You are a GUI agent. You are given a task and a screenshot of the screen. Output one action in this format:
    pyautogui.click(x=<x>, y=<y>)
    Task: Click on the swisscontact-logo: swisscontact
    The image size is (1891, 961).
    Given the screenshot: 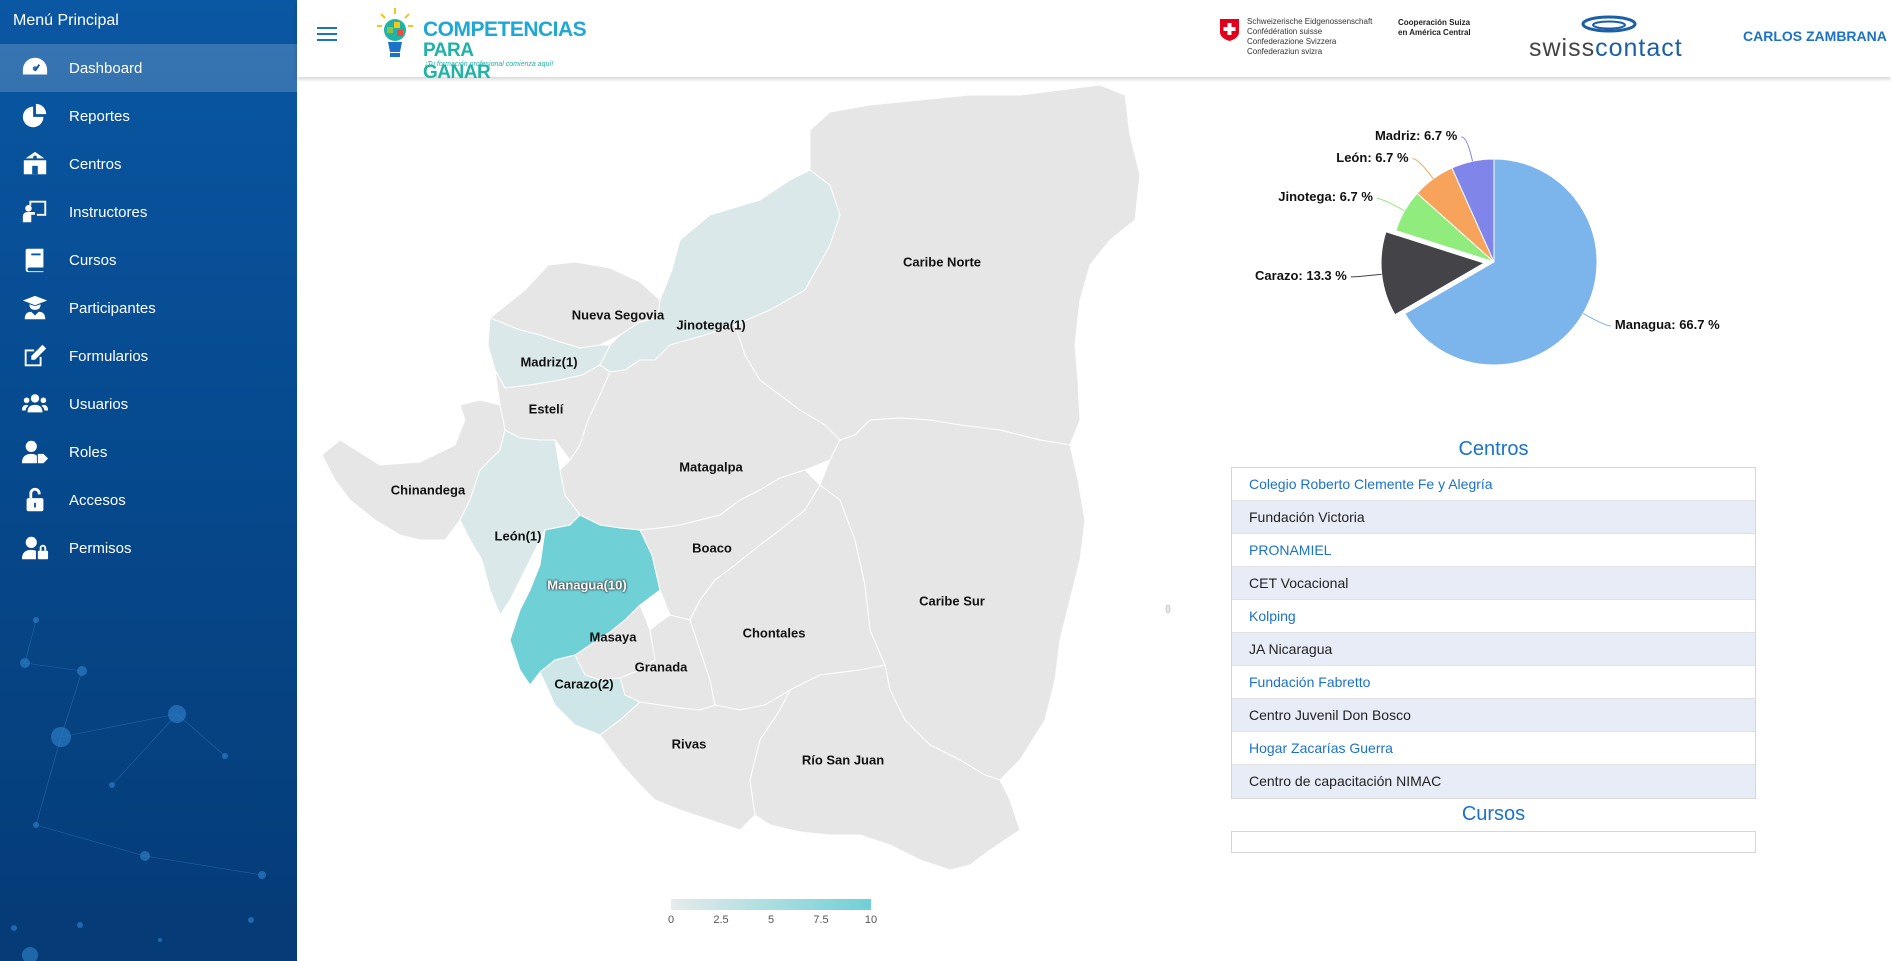 What is the action you would take?
    pyautogui.click(x=1611, y=36)
    